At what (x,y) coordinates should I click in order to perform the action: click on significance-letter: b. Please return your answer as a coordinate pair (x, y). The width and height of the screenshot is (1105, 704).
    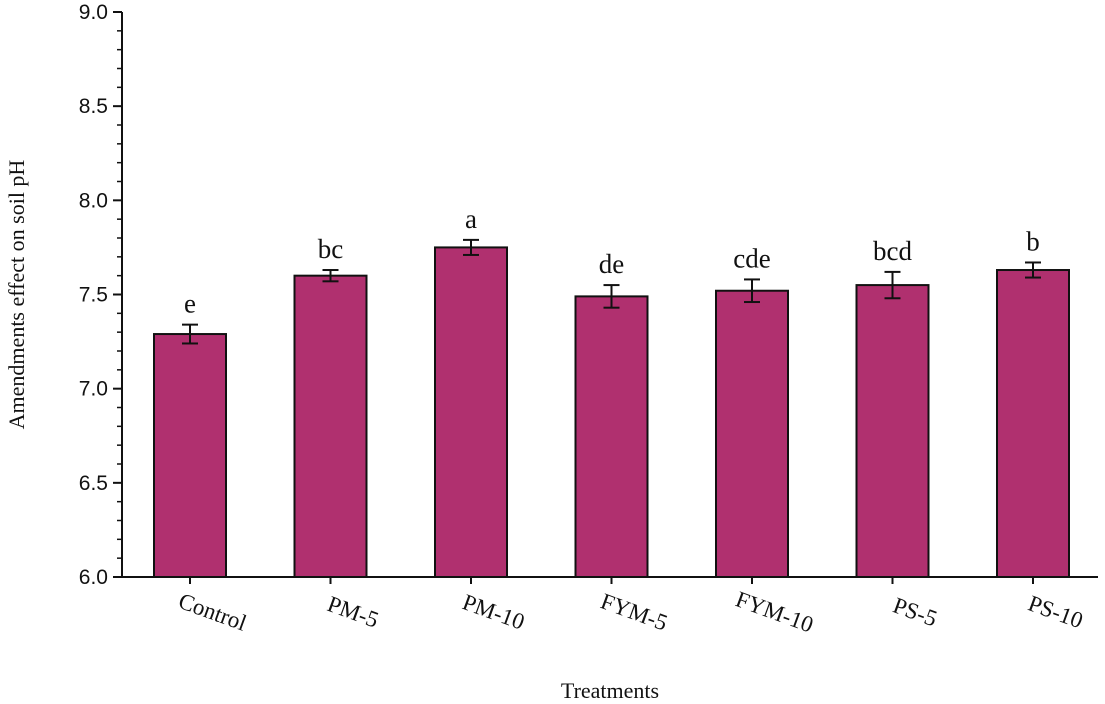
    Looking at the image, I should click on (1033, 241).